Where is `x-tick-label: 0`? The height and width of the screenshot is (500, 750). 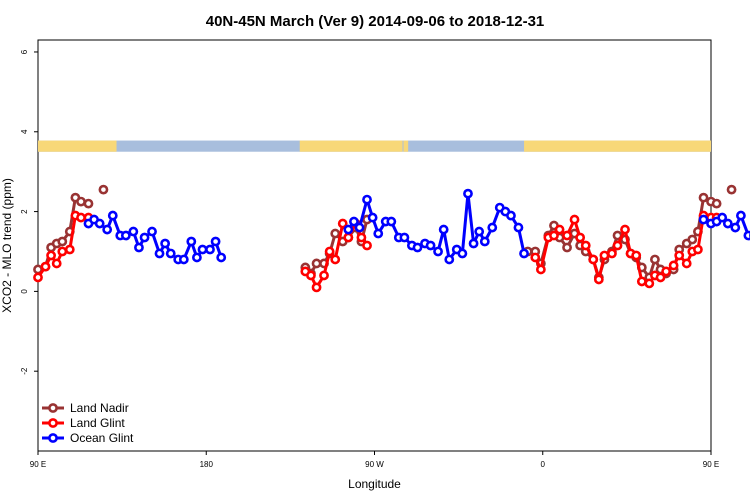
x-tick-label: 0 is located at coordinates (543, 464).